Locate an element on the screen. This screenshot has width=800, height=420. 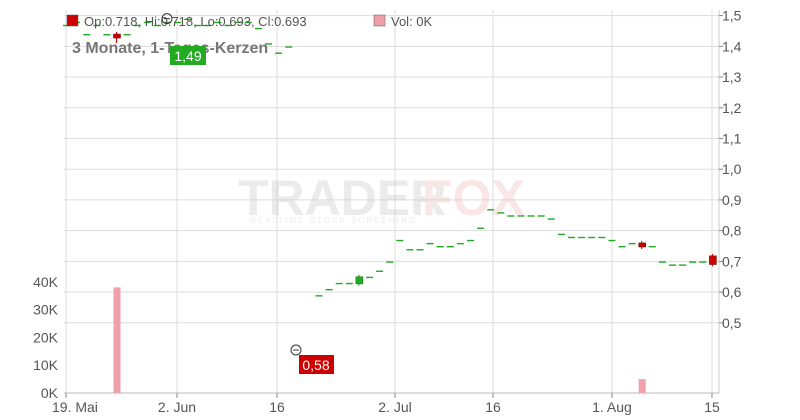
vol-legend-swatch is located at coordinates (379, 20).